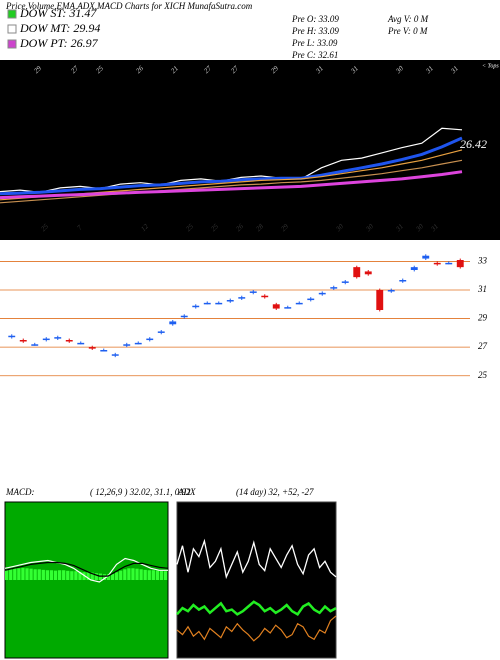  Describe the element at coordinates (314, 55) in the screenshot. I see `stat: Pre C: 32.61` at that location.